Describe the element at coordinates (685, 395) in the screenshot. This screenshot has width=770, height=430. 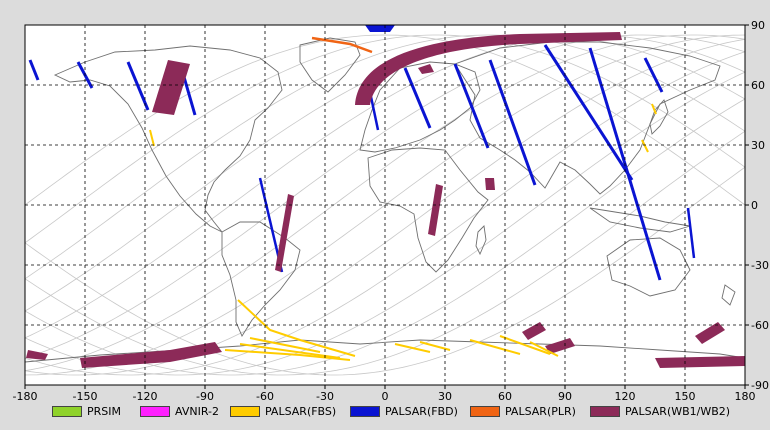
I see `lon-tick-label: 150` at that location.